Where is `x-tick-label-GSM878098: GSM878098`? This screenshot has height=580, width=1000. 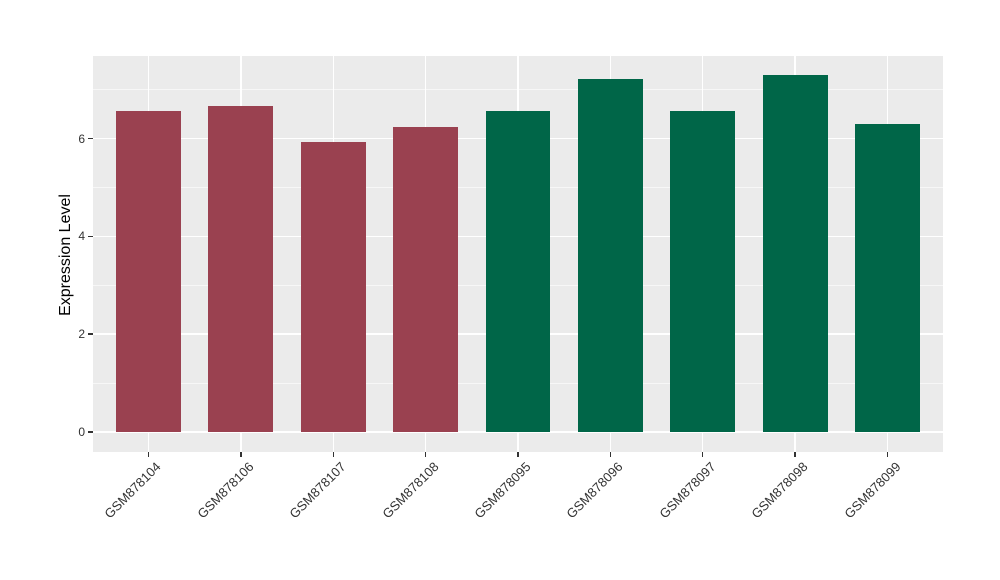
x-tick-label-GSM878098: GSM878098 is located at coordinates (779, 490).